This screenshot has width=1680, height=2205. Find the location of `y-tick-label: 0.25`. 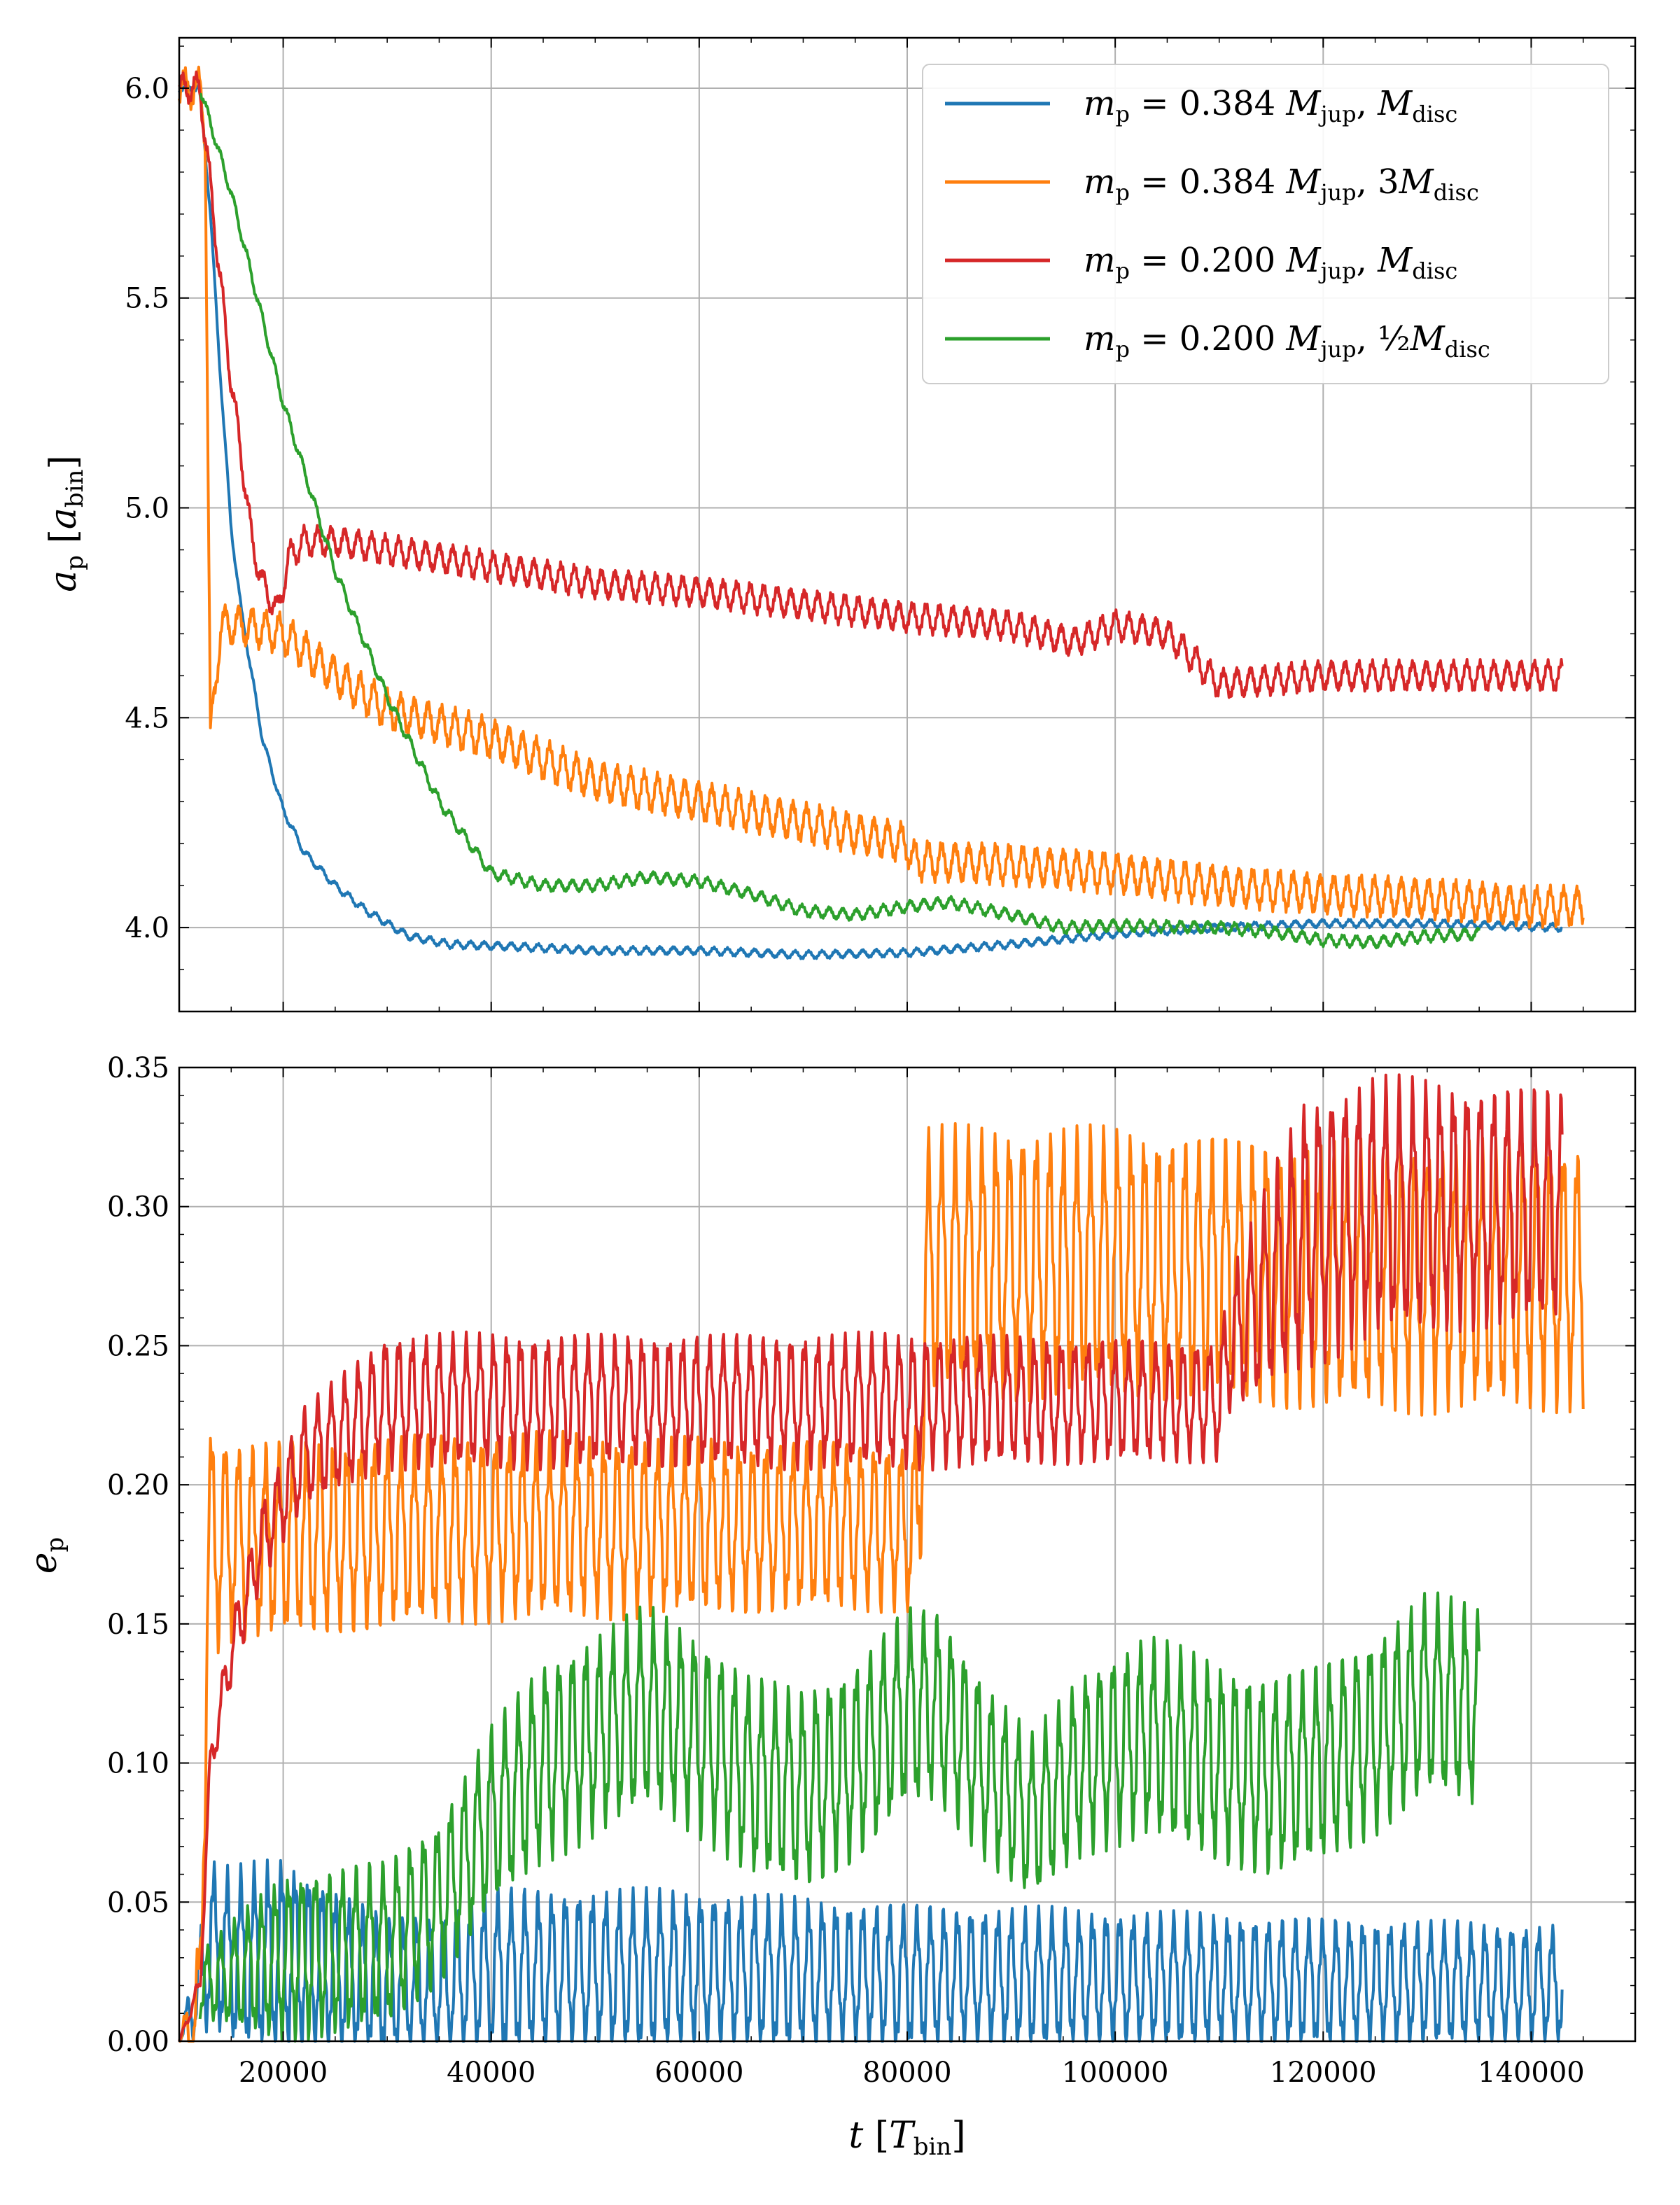

y-tick-label: 0.25 is located at coordinates (138, 1346).